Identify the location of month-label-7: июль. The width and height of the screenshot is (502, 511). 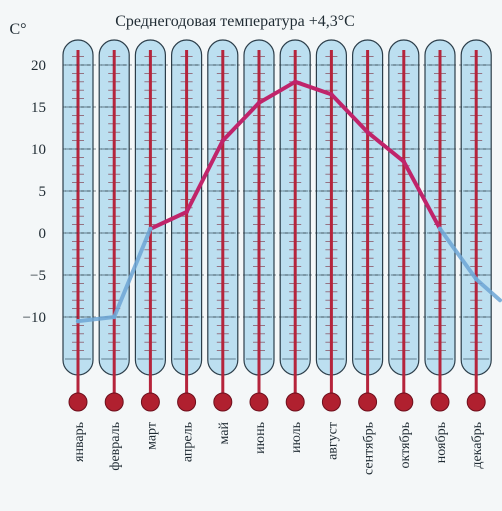
(296, 437).